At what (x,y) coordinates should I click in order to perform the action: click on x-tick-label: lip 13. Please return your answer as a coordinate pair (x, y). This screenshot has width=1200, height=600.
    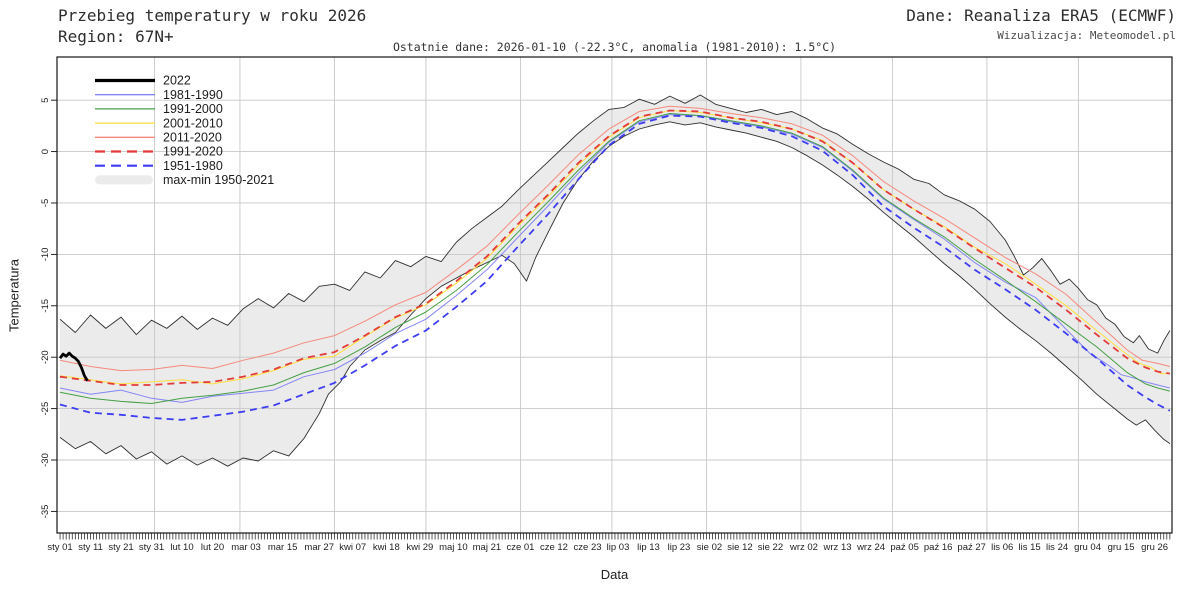
    Looking at the image, I should click on (648, 547).